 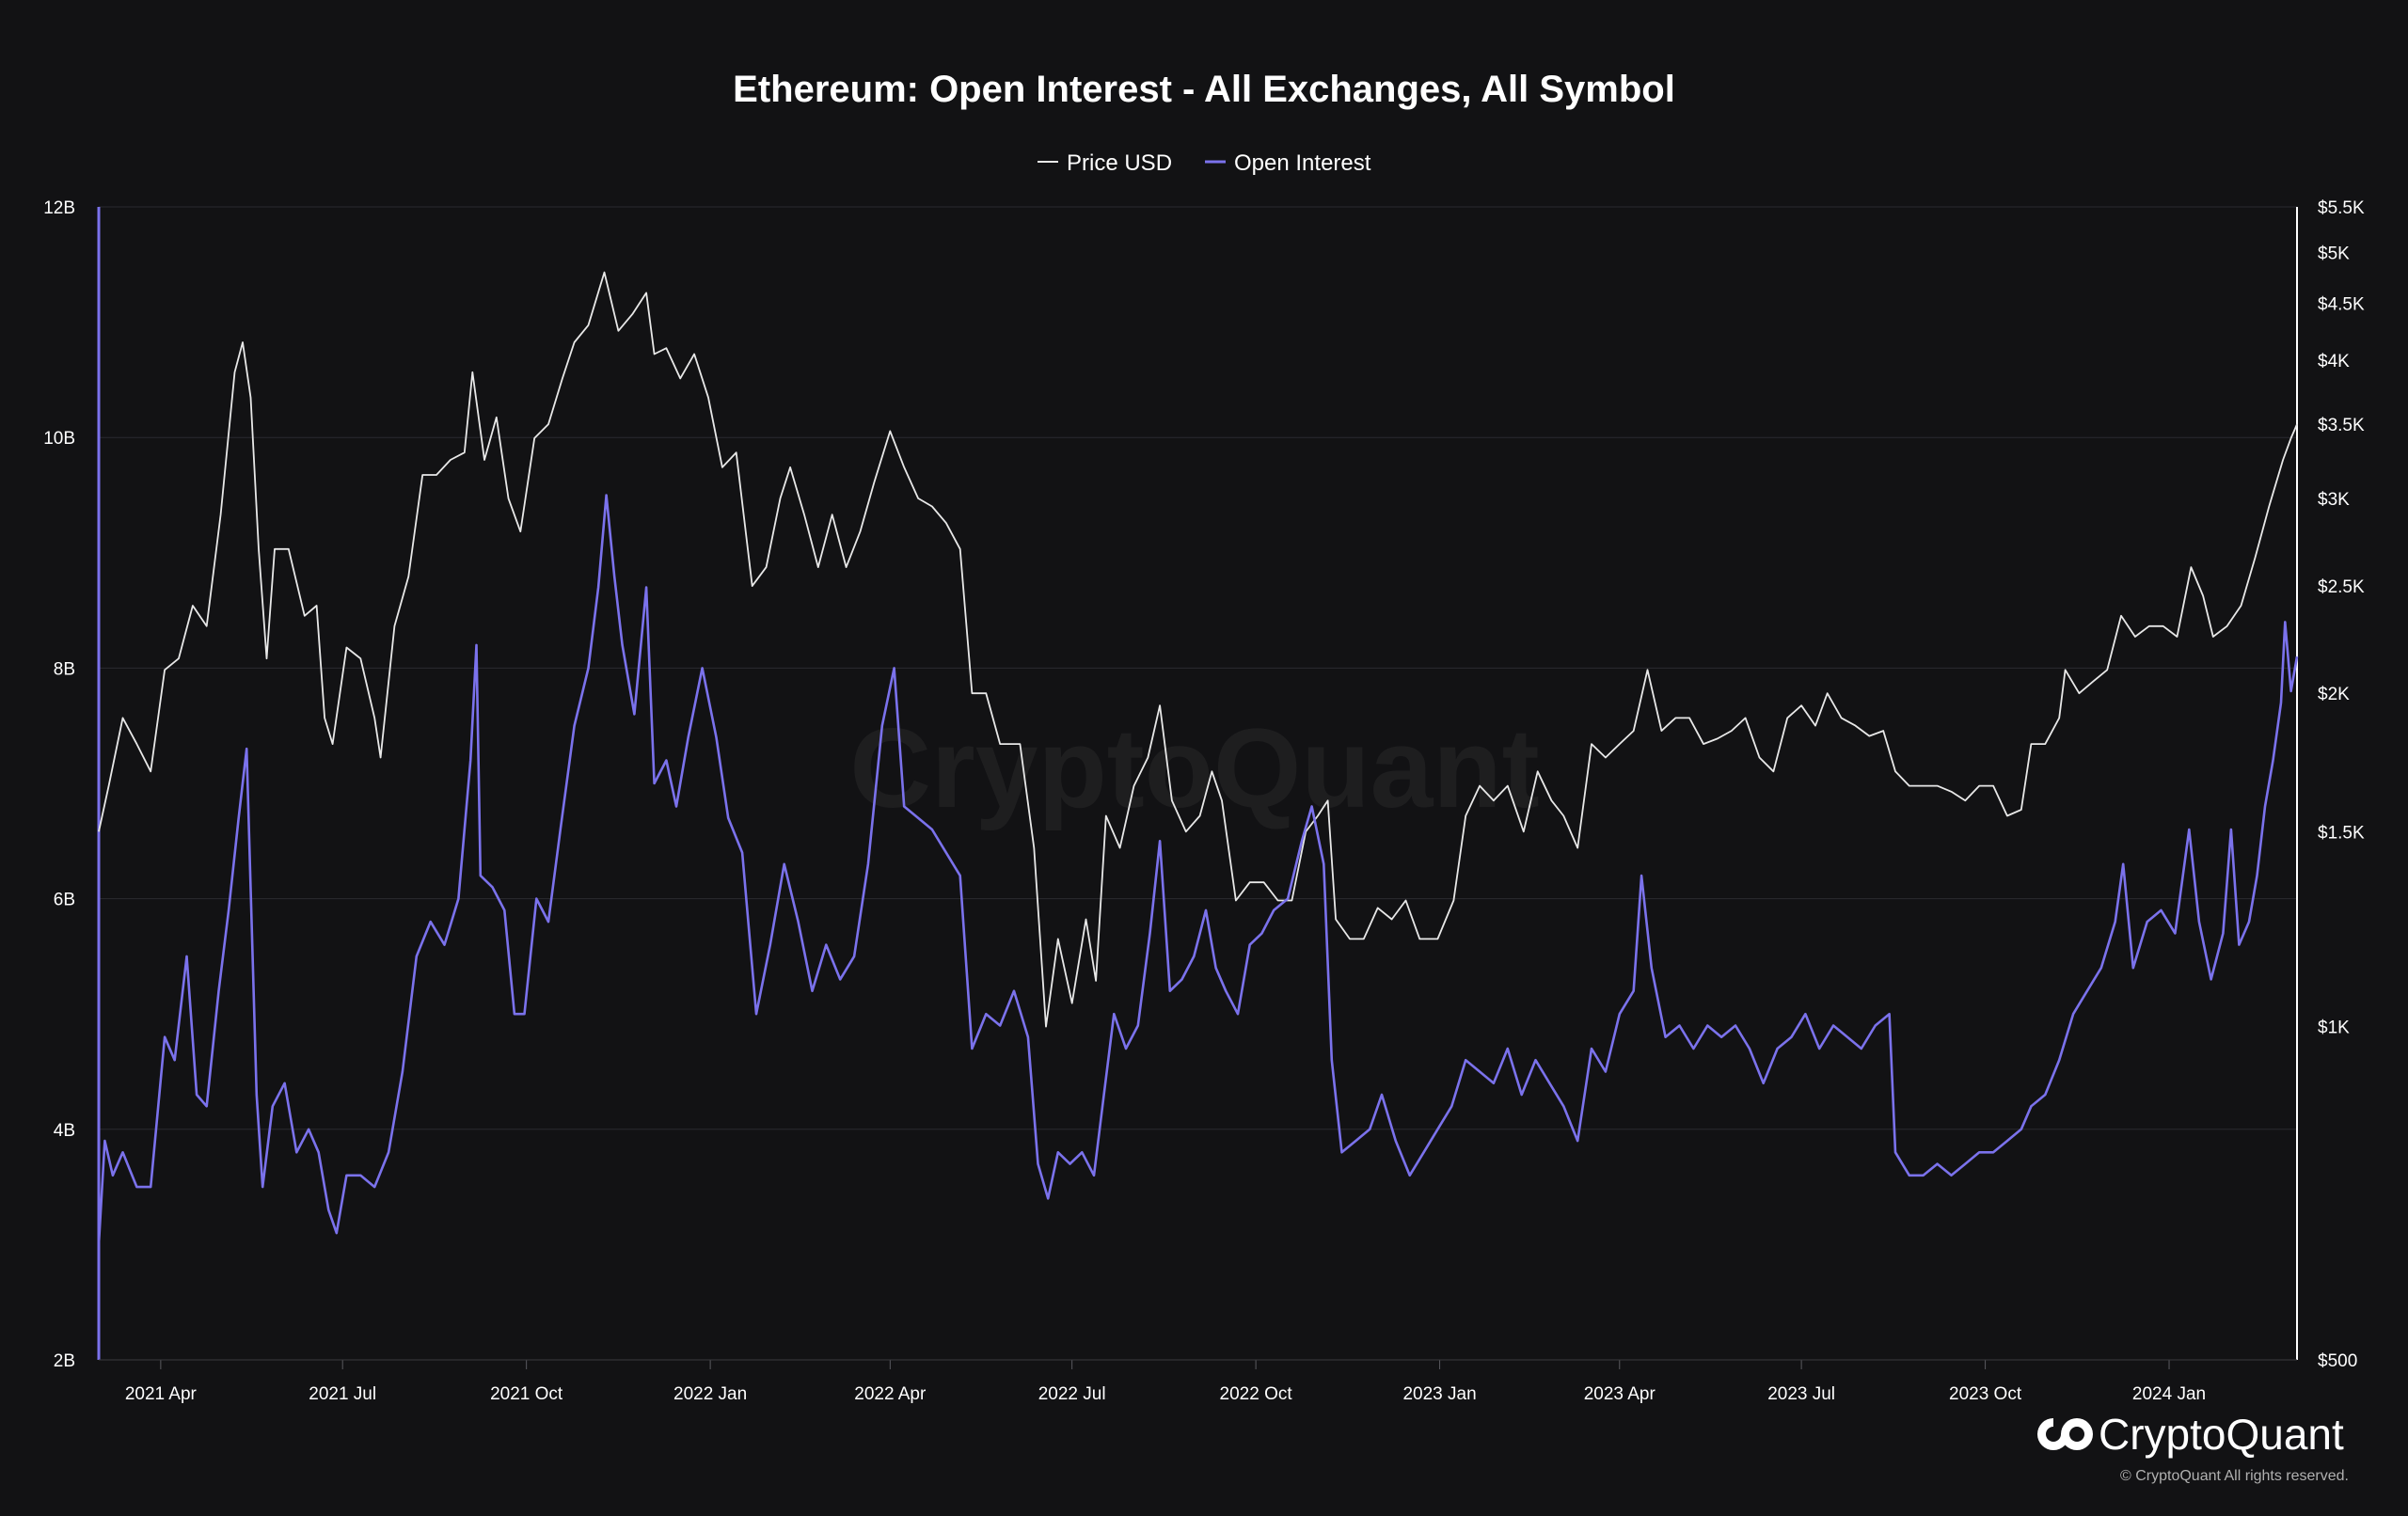 I want to click on y-right-tick-label: $500, so click(x=2338, y=1361).